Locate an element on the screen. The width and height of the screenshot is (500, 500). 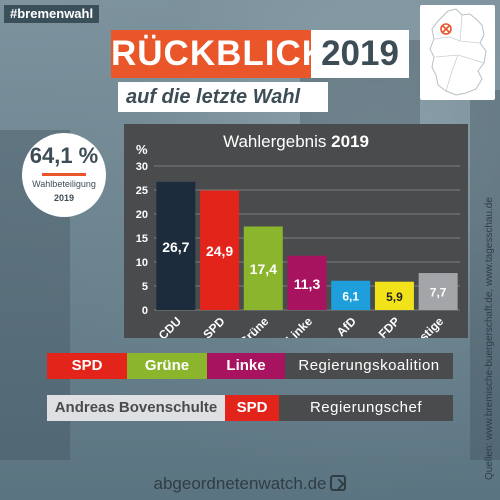
turnout-value: 64,1 % is located at coordinates (64, 155).